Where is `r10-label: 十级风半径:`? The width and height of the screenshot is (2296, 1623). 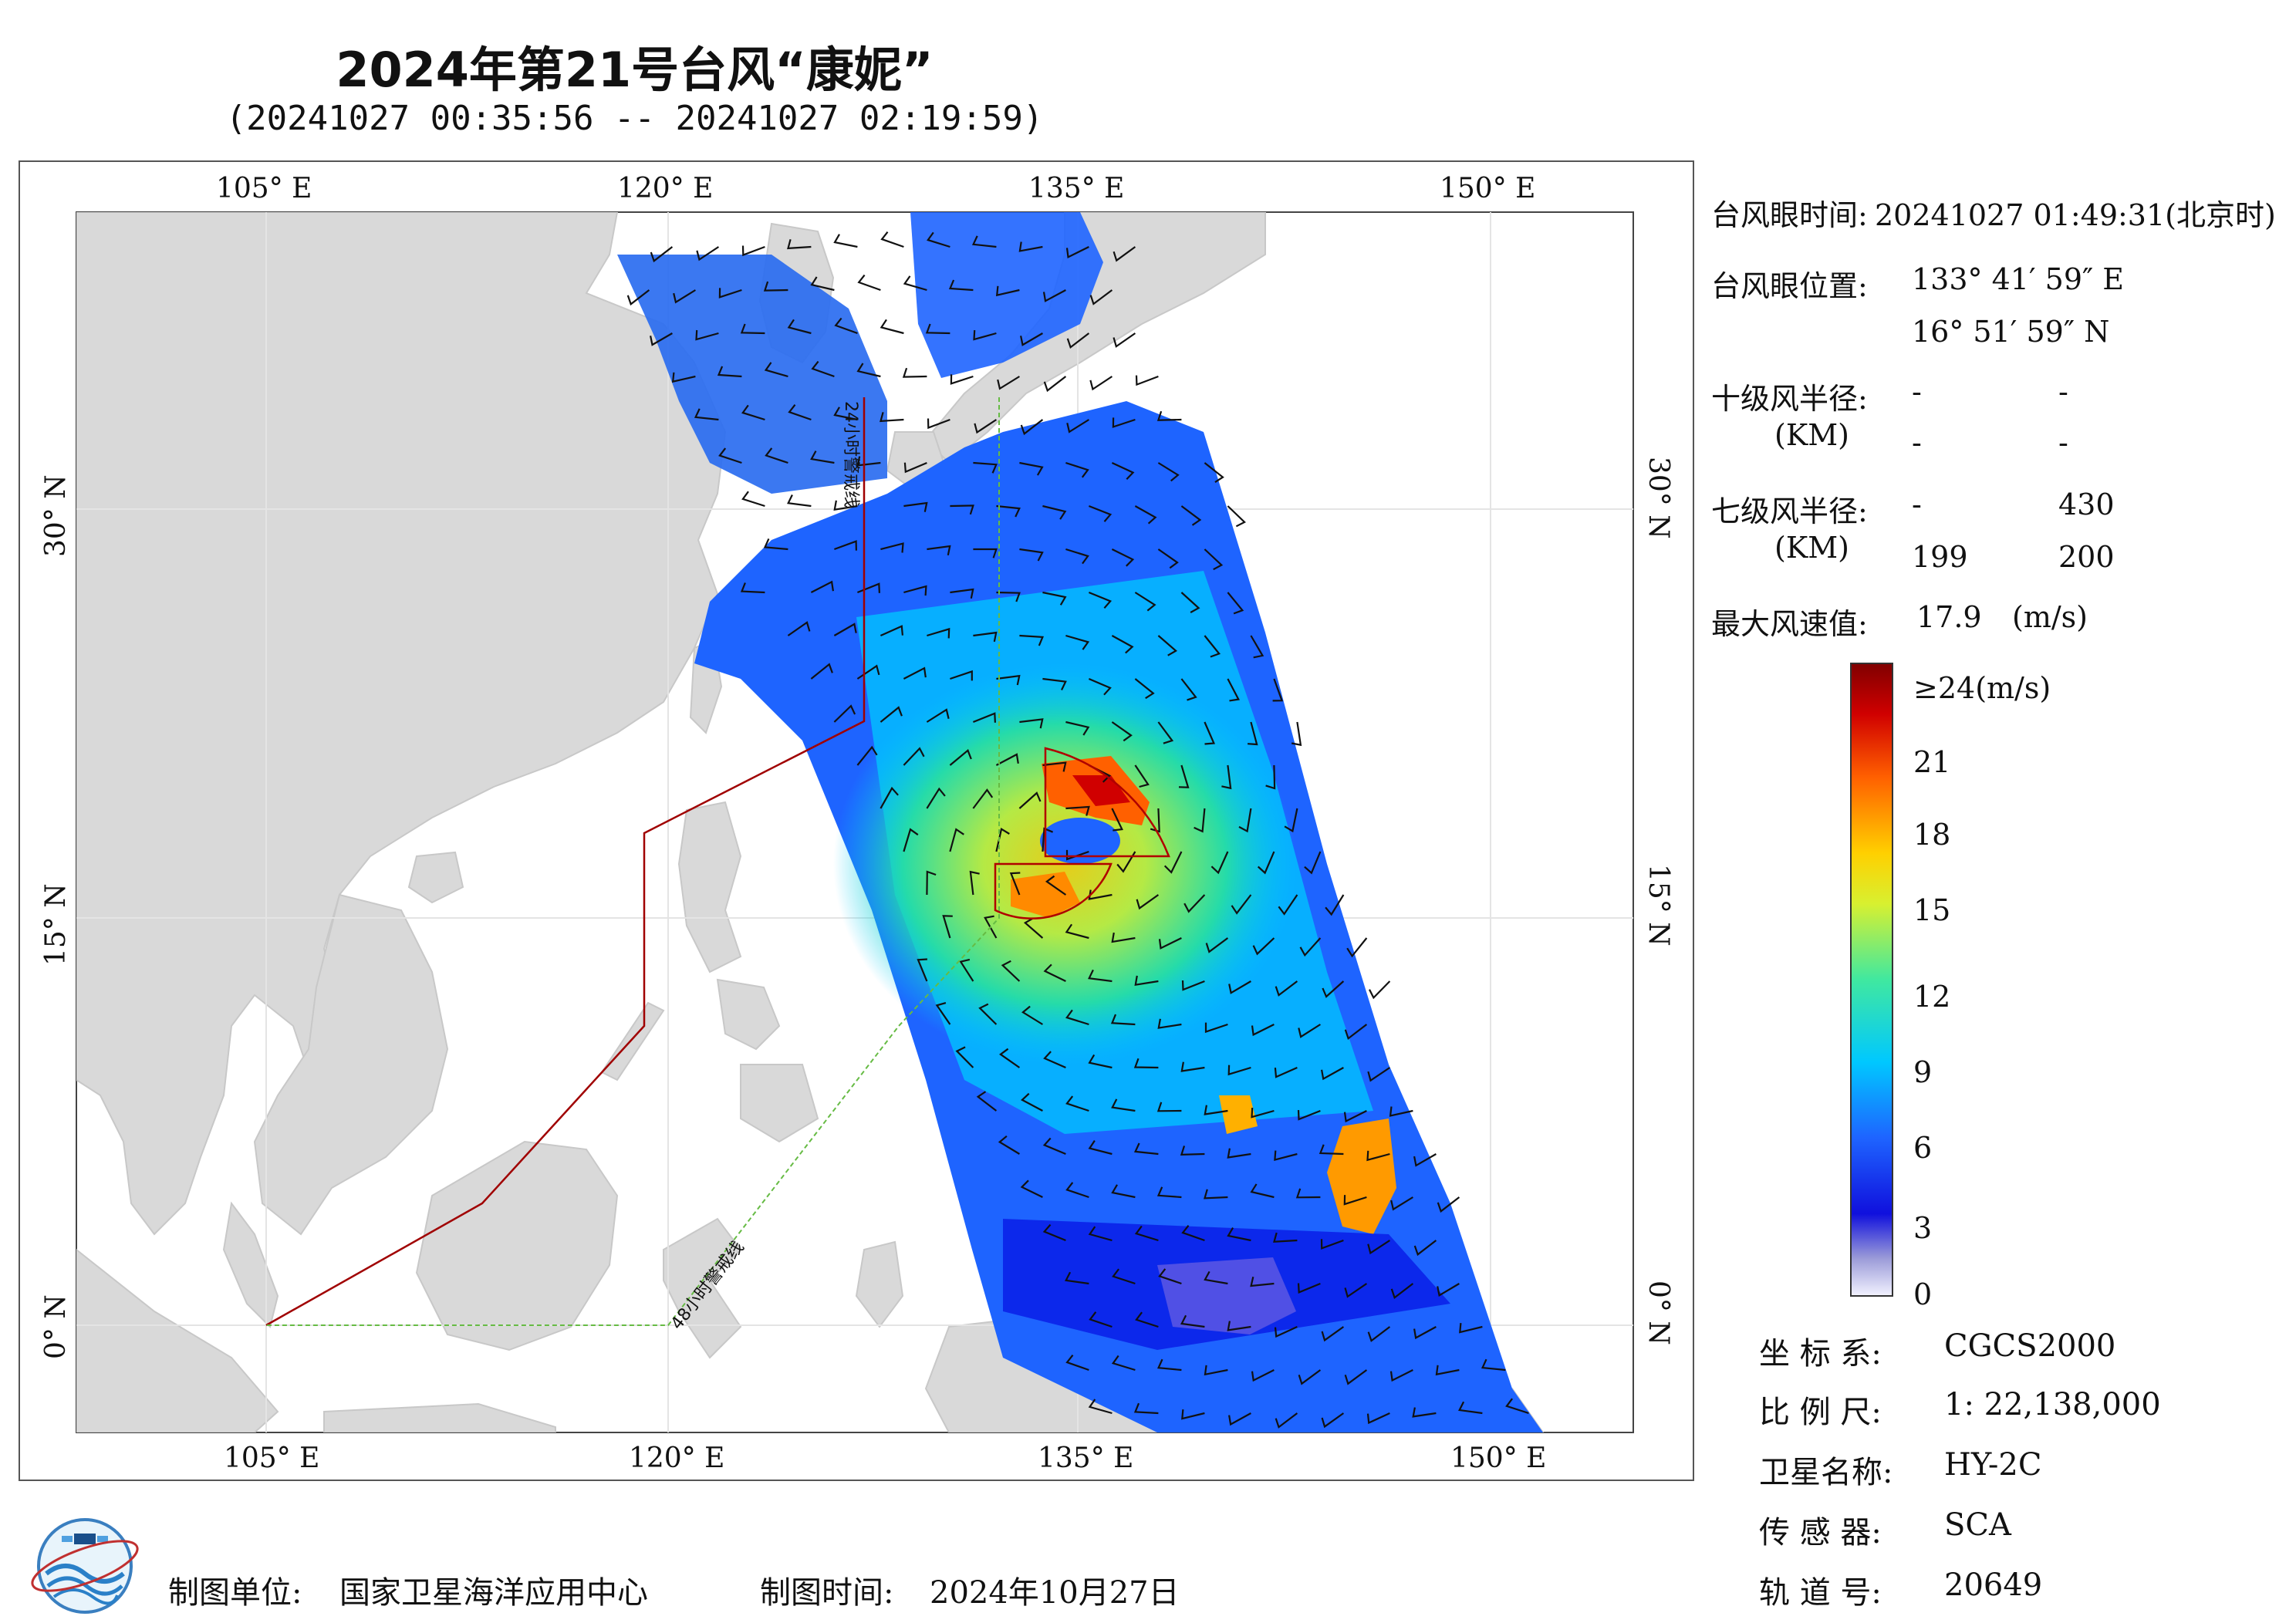 r10-label: 十级风半径: is located at coordinates (1789, 399).